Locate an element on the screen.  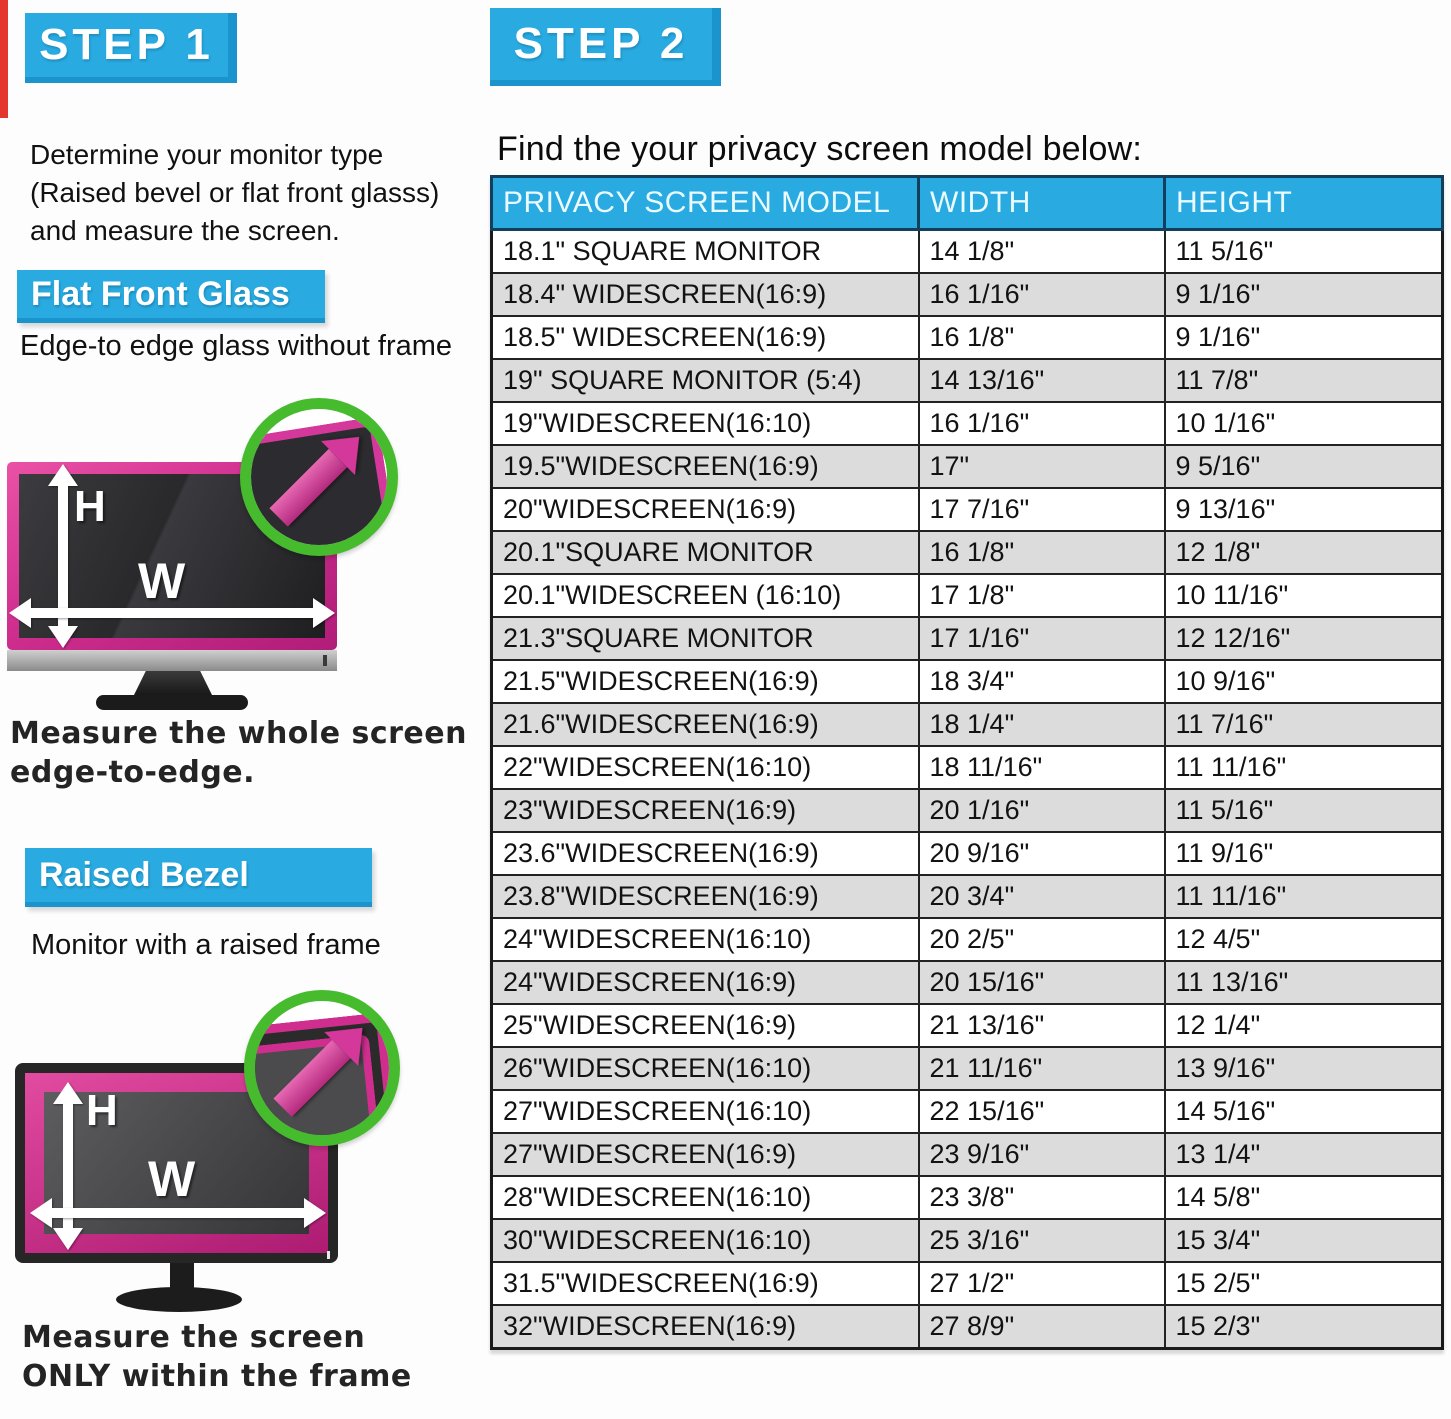
table-cell-model: 23.8"WIDESCREEN(16:9) is located at coordinates (705, 896).